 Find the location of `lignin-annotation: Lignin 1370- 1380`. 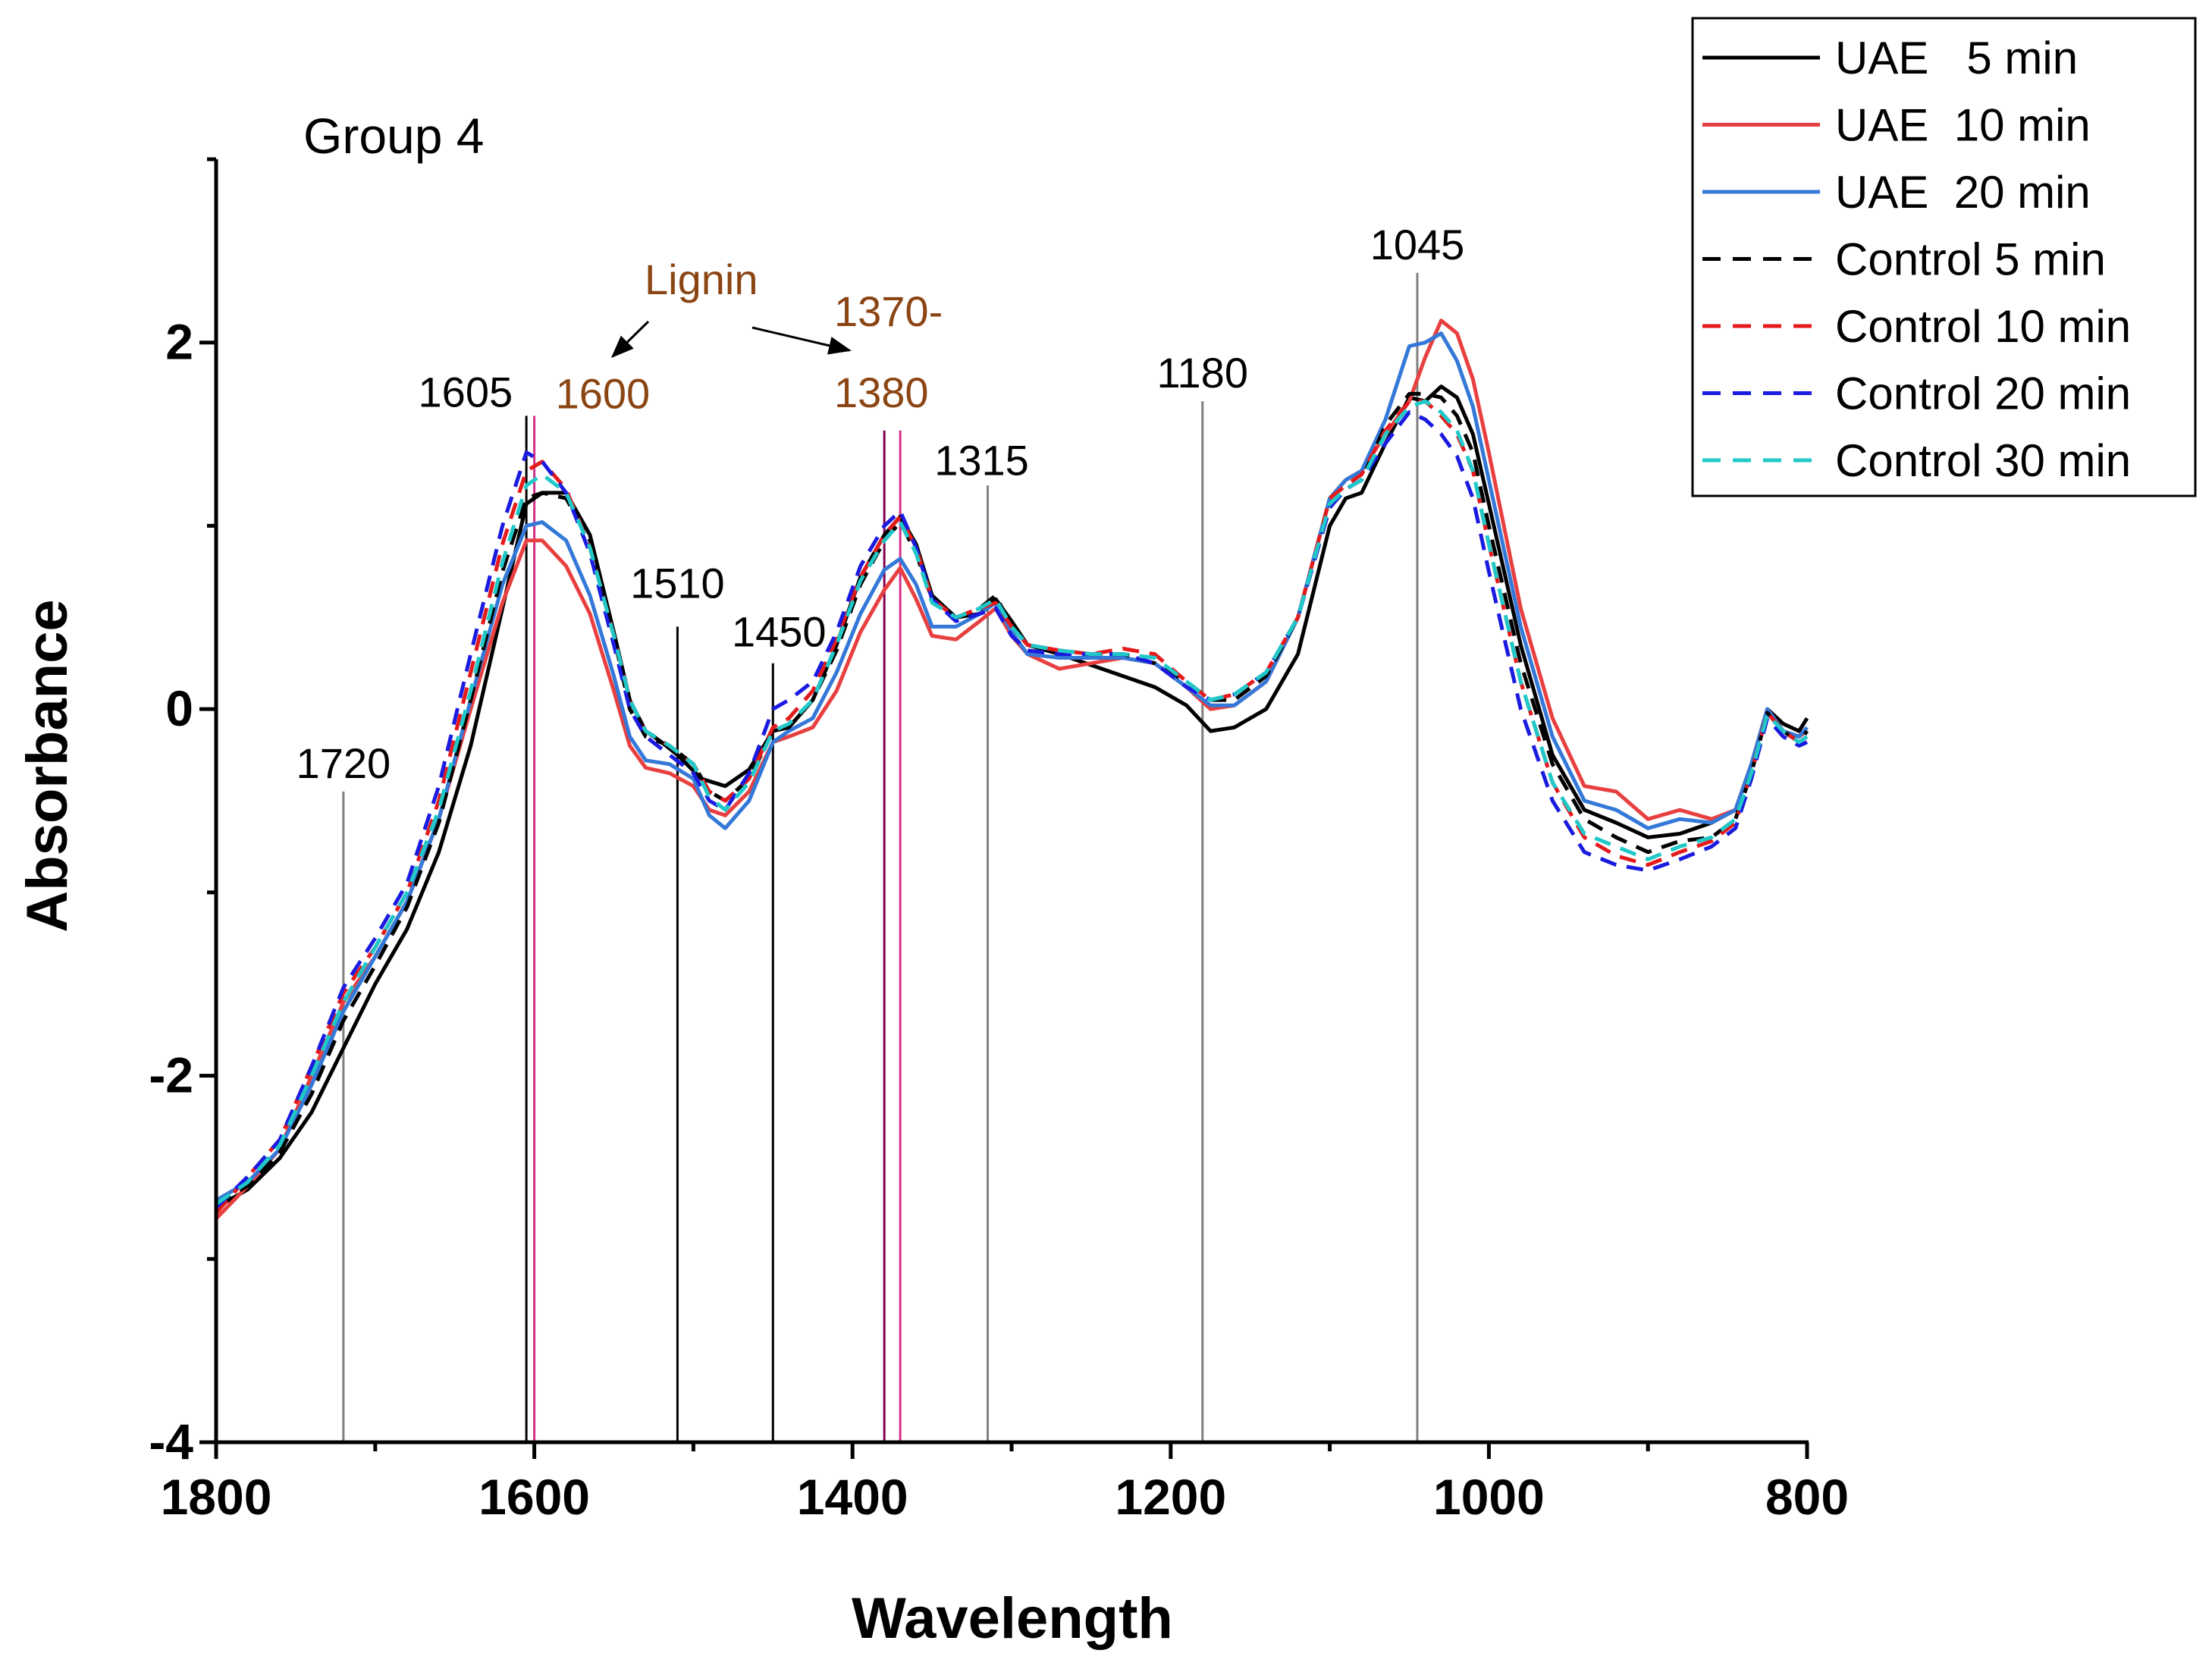

lignin-annotation: Lignin 1370- 1380 is located at coordinates (776, 336).